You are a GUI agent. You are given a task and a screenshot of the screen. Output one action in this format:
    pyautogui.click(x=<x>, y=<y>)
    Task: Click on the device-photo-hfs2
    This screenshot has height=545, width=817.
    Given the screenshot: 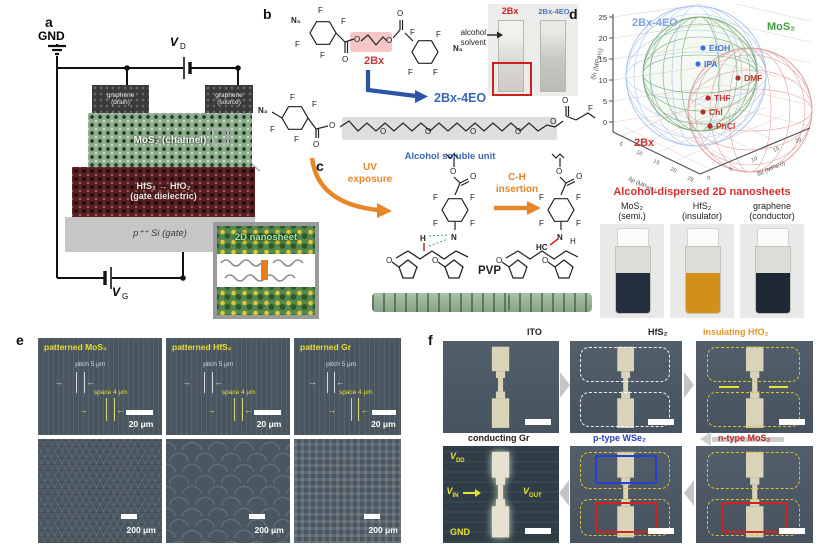 What is the action you would take?
    pyautogui.click(x=626, y=387)
    